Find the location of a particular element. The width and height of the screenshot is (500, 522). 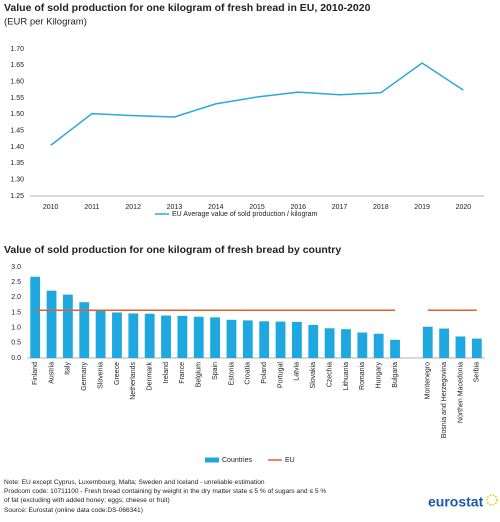

legend-swatch is located at coordinates (212, 460).